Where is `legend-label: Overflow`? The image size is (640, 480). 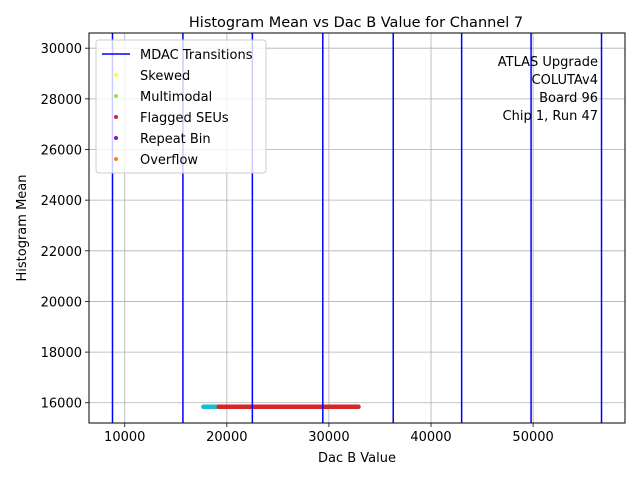 legend-label: Overflow is located at coordinates (169, 160).